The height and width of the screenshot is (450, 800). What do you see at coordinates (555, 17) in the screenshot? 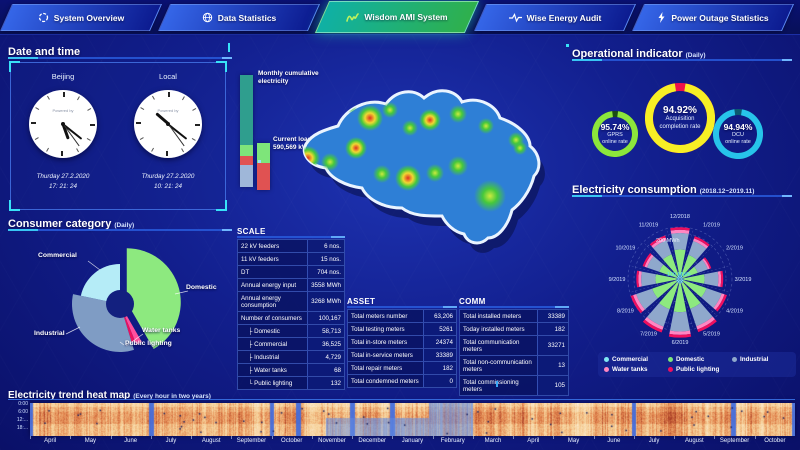
I see `nav-tab-wise-energy-audit: Wise Energy Audit` at bounding box center [555, 17].